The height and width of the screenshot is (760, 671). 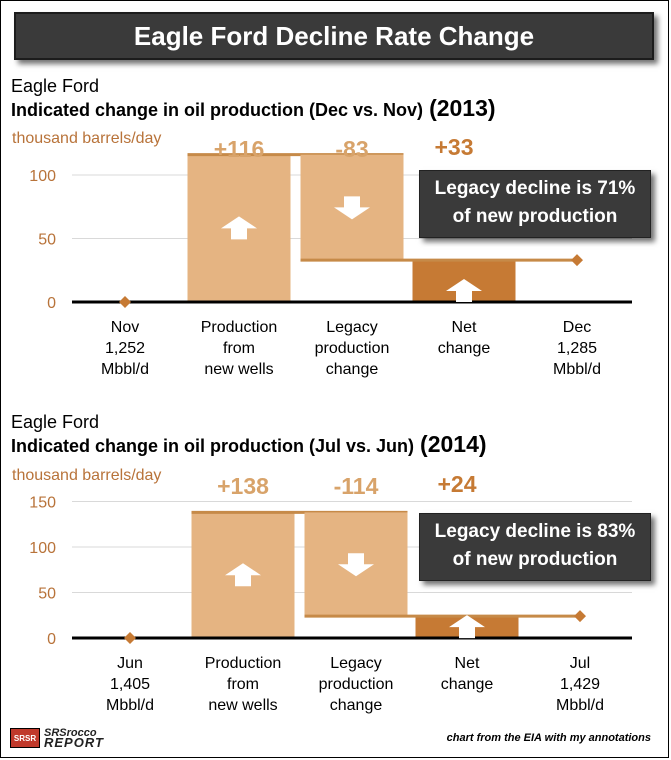 I want to click on callout-2013: Legacy decline is 71% of new production, so click(x=535, y=204).